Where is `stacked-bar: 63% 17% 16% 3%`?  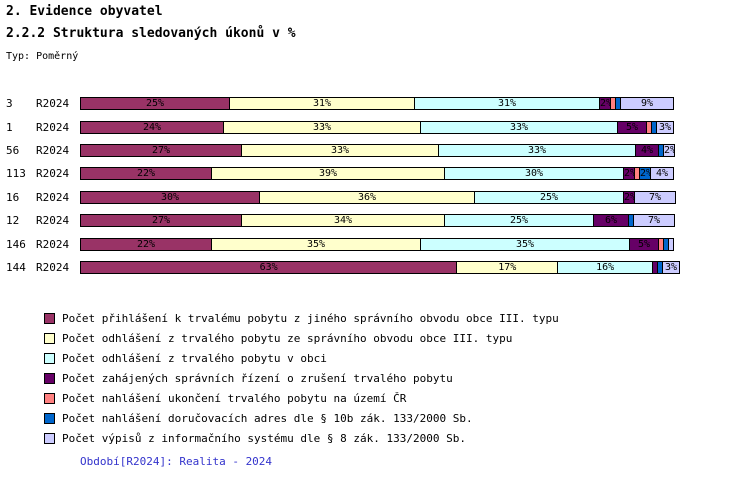
stacked-bar: 63% 17% 16% 3% is located at coordinates (380, 267).